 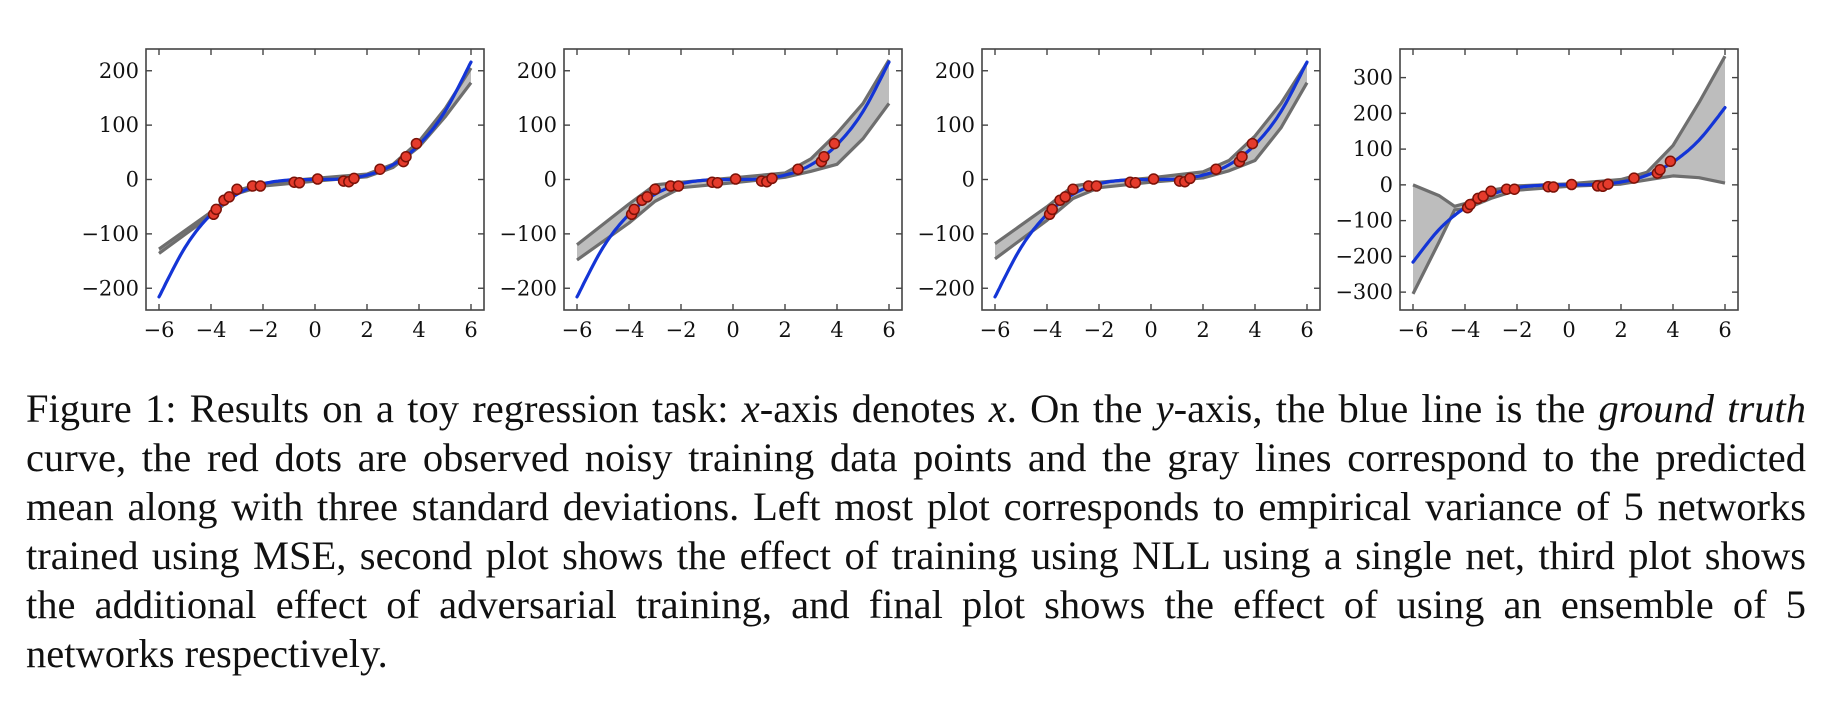 I want to click on caption-text-2: -axis denotes, so click(x=874, y=408).